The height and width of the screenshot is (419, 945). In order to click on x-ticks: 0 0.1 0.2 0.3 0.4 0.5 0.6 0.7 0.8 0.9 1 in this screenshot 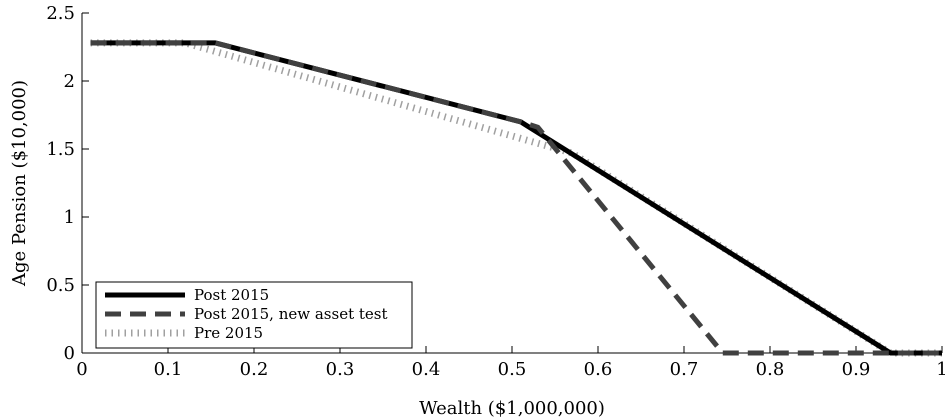, I will do `click(510, 363)`.